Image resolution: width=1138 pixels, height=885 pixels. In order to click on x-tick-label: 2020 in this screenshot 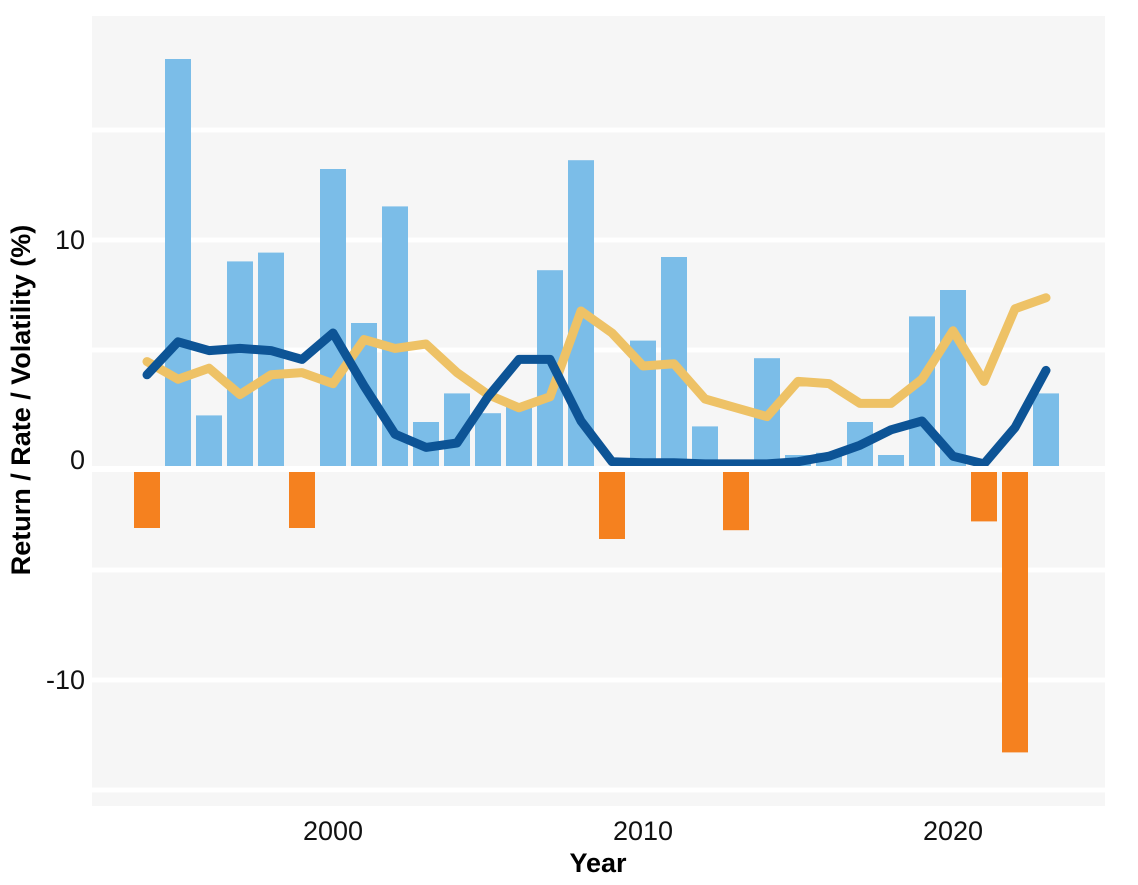, I will do `click(953, 831)`.